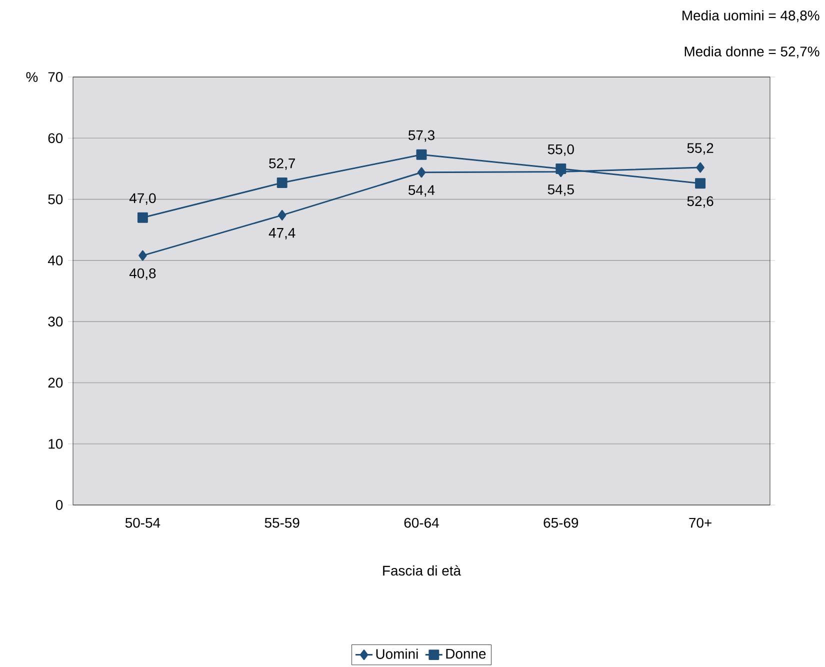  What do you see at coordinates (55, 138) in the screenshot?
I see `y-tick-label: 60` at bounding box center [55, 138].